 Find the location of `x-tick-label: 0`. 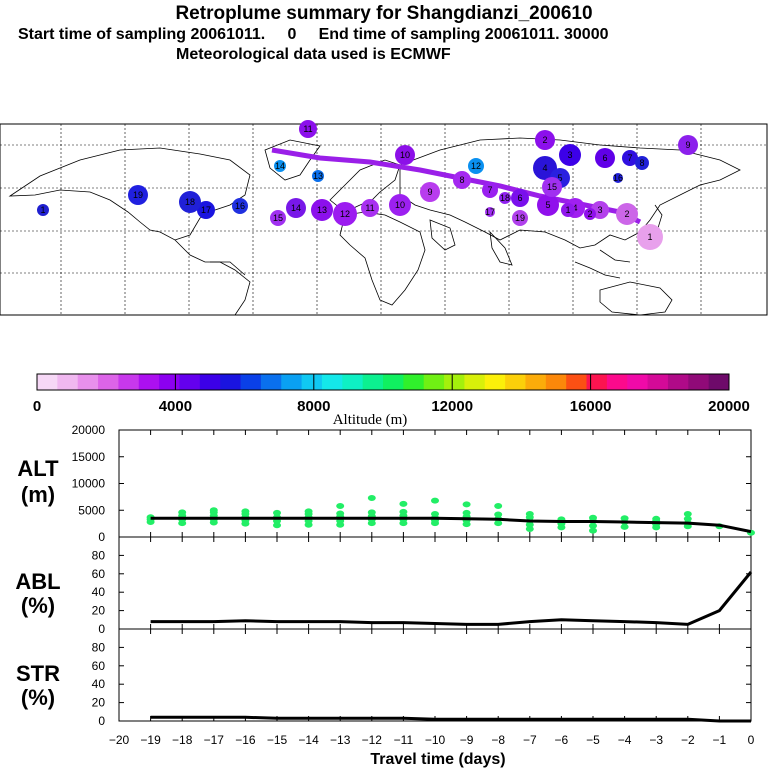

x-tick-label: 0 is located at coordinates (751, 740).